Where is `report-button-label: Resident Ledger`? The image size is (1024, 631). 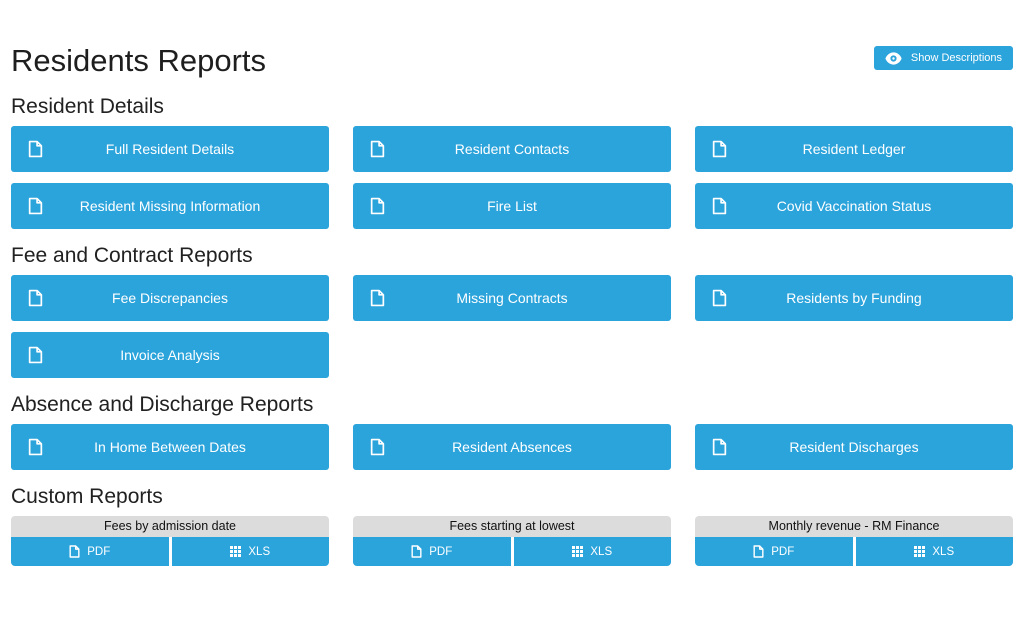 report-button-label: Resident Ledger is located at coordinates (854, 149).